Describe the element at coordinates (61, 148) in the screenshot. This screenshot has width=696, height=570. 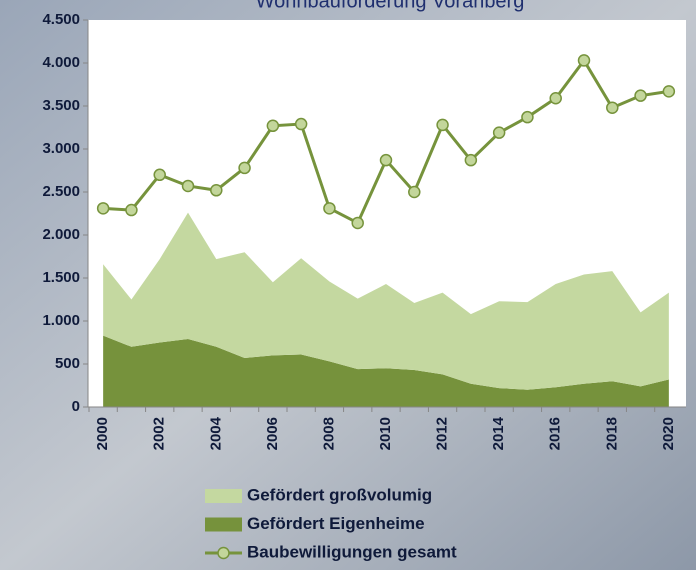
I see `y-tick-label: 3.000` at that location.